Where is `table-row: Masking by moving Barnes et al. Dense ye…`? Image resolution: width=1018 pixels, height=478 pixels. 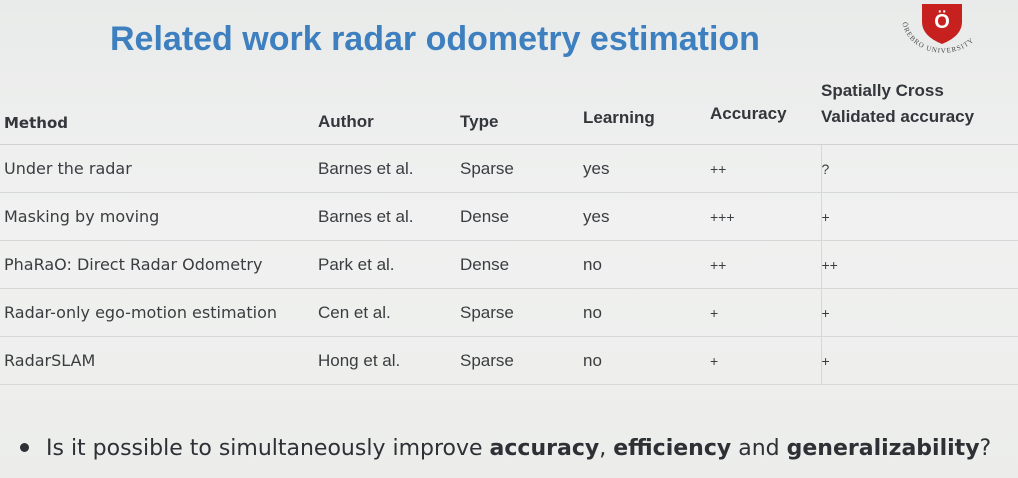
table-row: Masking by moving Barnes et al. Dense ye… is located at coordinates (509, 216).